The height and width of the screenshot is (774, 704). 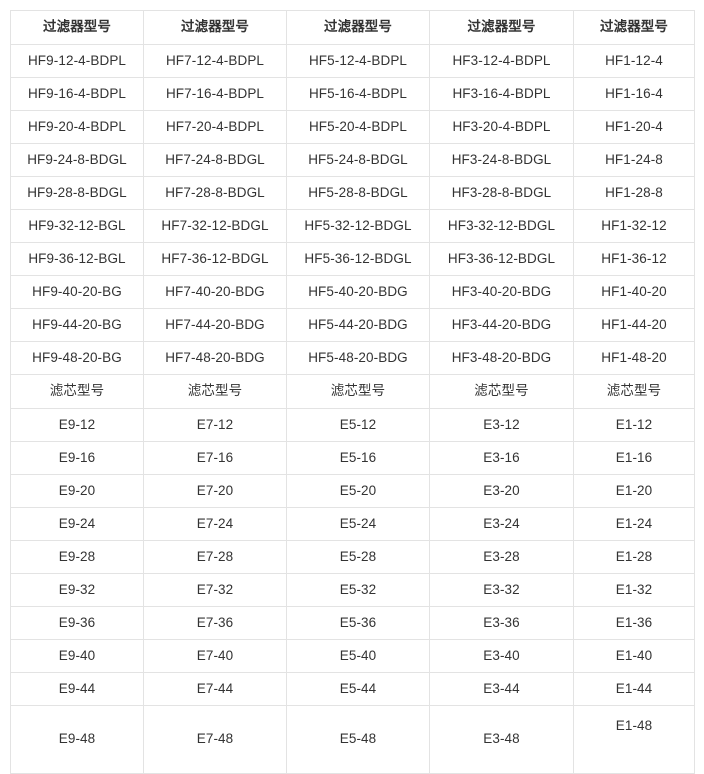 What do you see at coordinates (634, 391) in the screenshot?
I see `element-header-cell-5: 滤芯型号` at bounding box center [634, 391].